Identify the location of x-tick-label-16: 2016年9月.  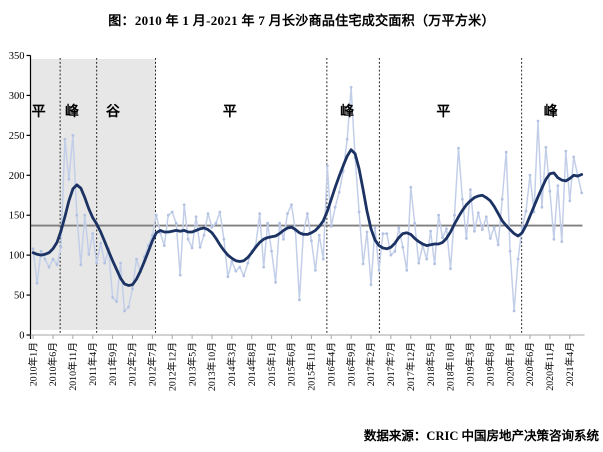
(350, 364).